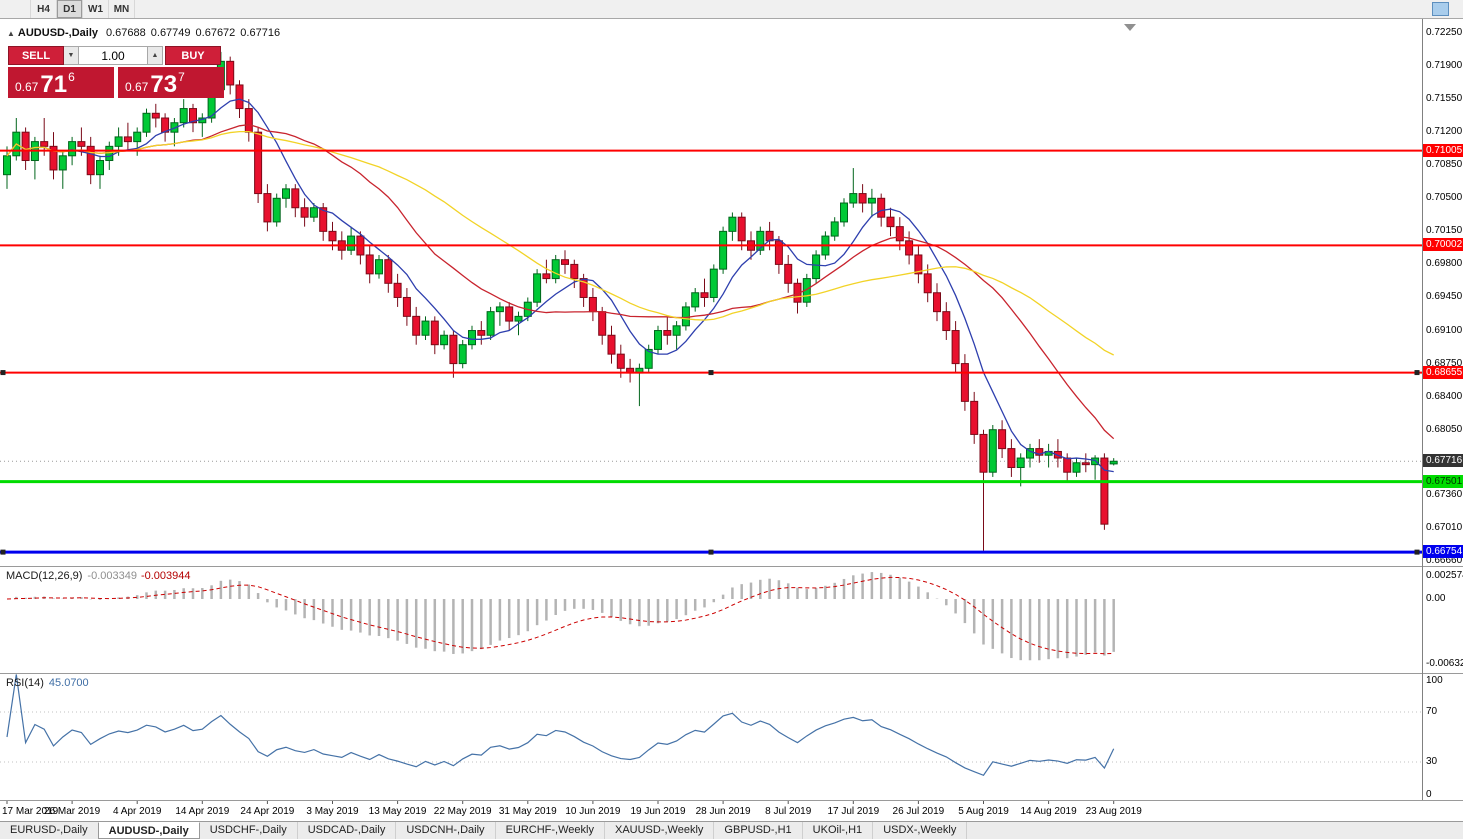 The width and height of the screenshot is (1463, 839). I want to click on svg-text: 4 Apr 2019, so click(137, 811).